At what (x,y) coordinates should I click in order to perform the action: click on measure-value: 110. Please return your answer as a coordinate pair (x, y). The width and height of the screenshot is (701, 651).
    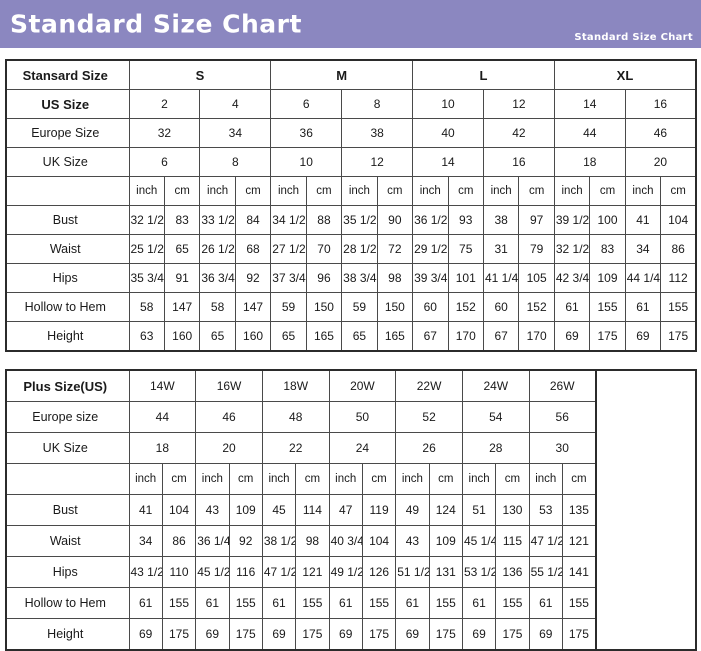
    Looking at the image, I should click on (179, 572).